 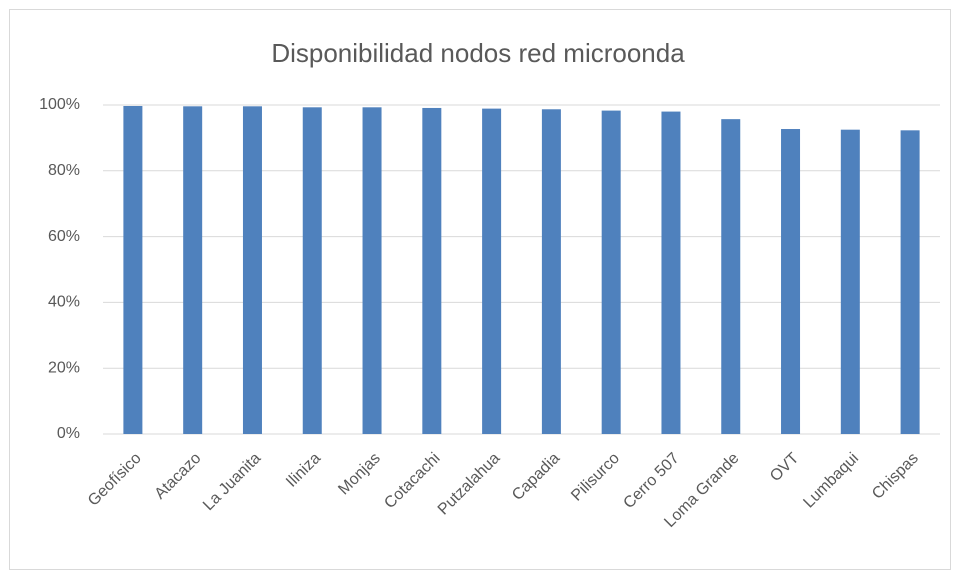 I want to click on y-tick-label: 20%, so click(x=64, y=367).